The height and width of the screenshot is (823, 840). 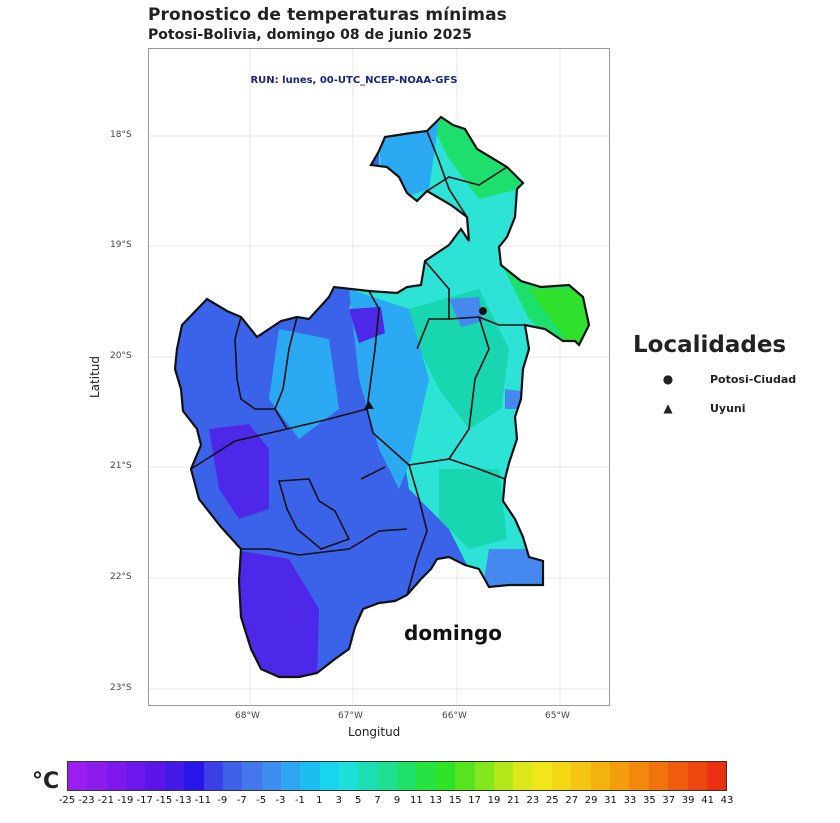 I want to click on lon-tick-68: 68°W, so click(x=247, y=716).